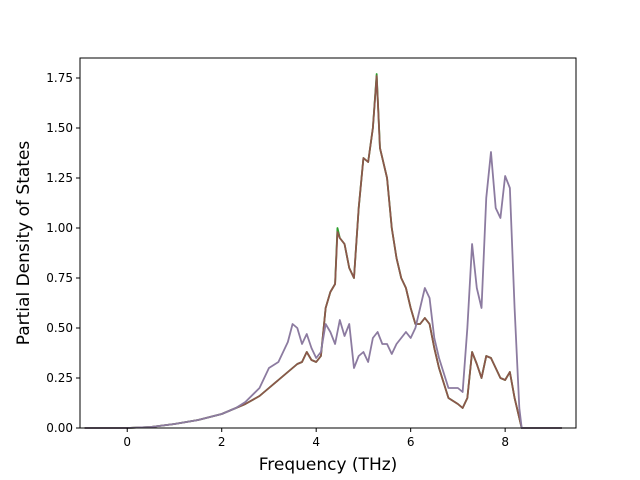  I want to click on x-tick-label: 4, so click(316, 442).